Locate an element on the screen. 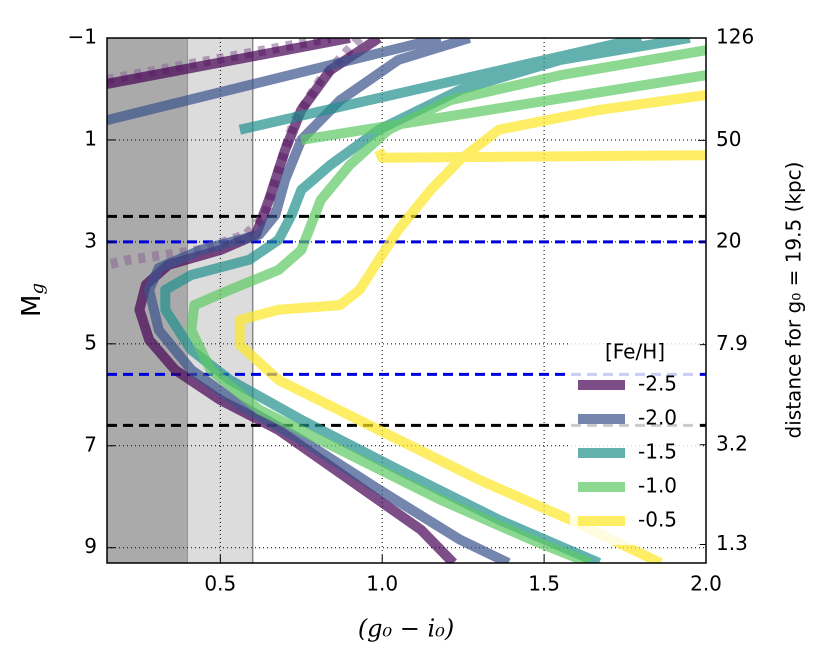 Image resolution: width=830 pixels, height=664 pixels. y2-tick-label: 126 is located at coordinates (735, 37).